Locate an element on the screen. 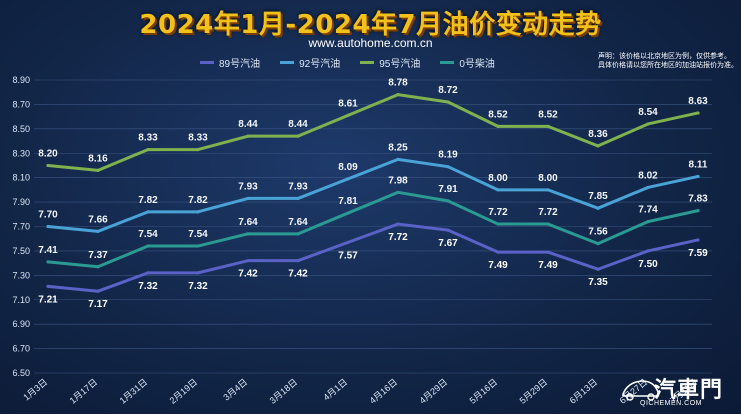 Image resolution: width=741 pixels, height=414 pixels. data-label: 7.59 is located at coordinates (698, 253).